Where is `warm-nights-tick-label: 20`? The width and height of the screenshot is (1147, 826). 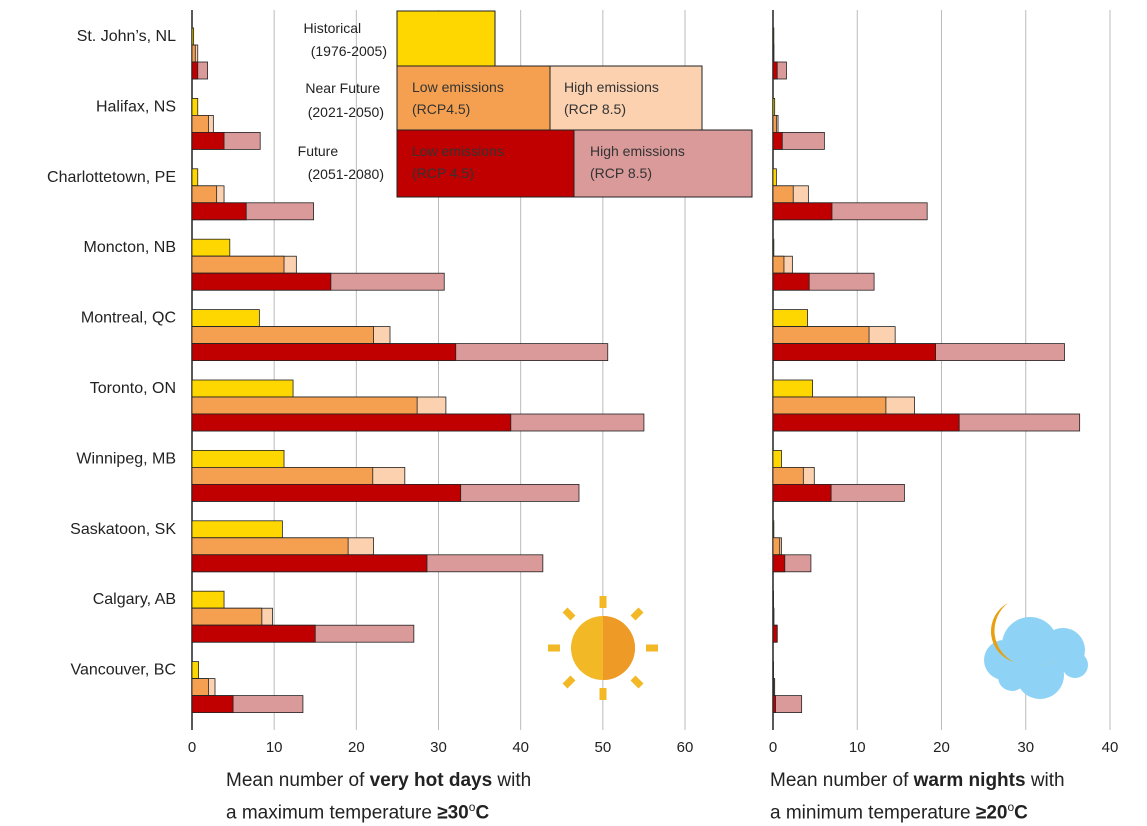
warm-nights-tick-label: 20 is located at coordinates (941, 747).